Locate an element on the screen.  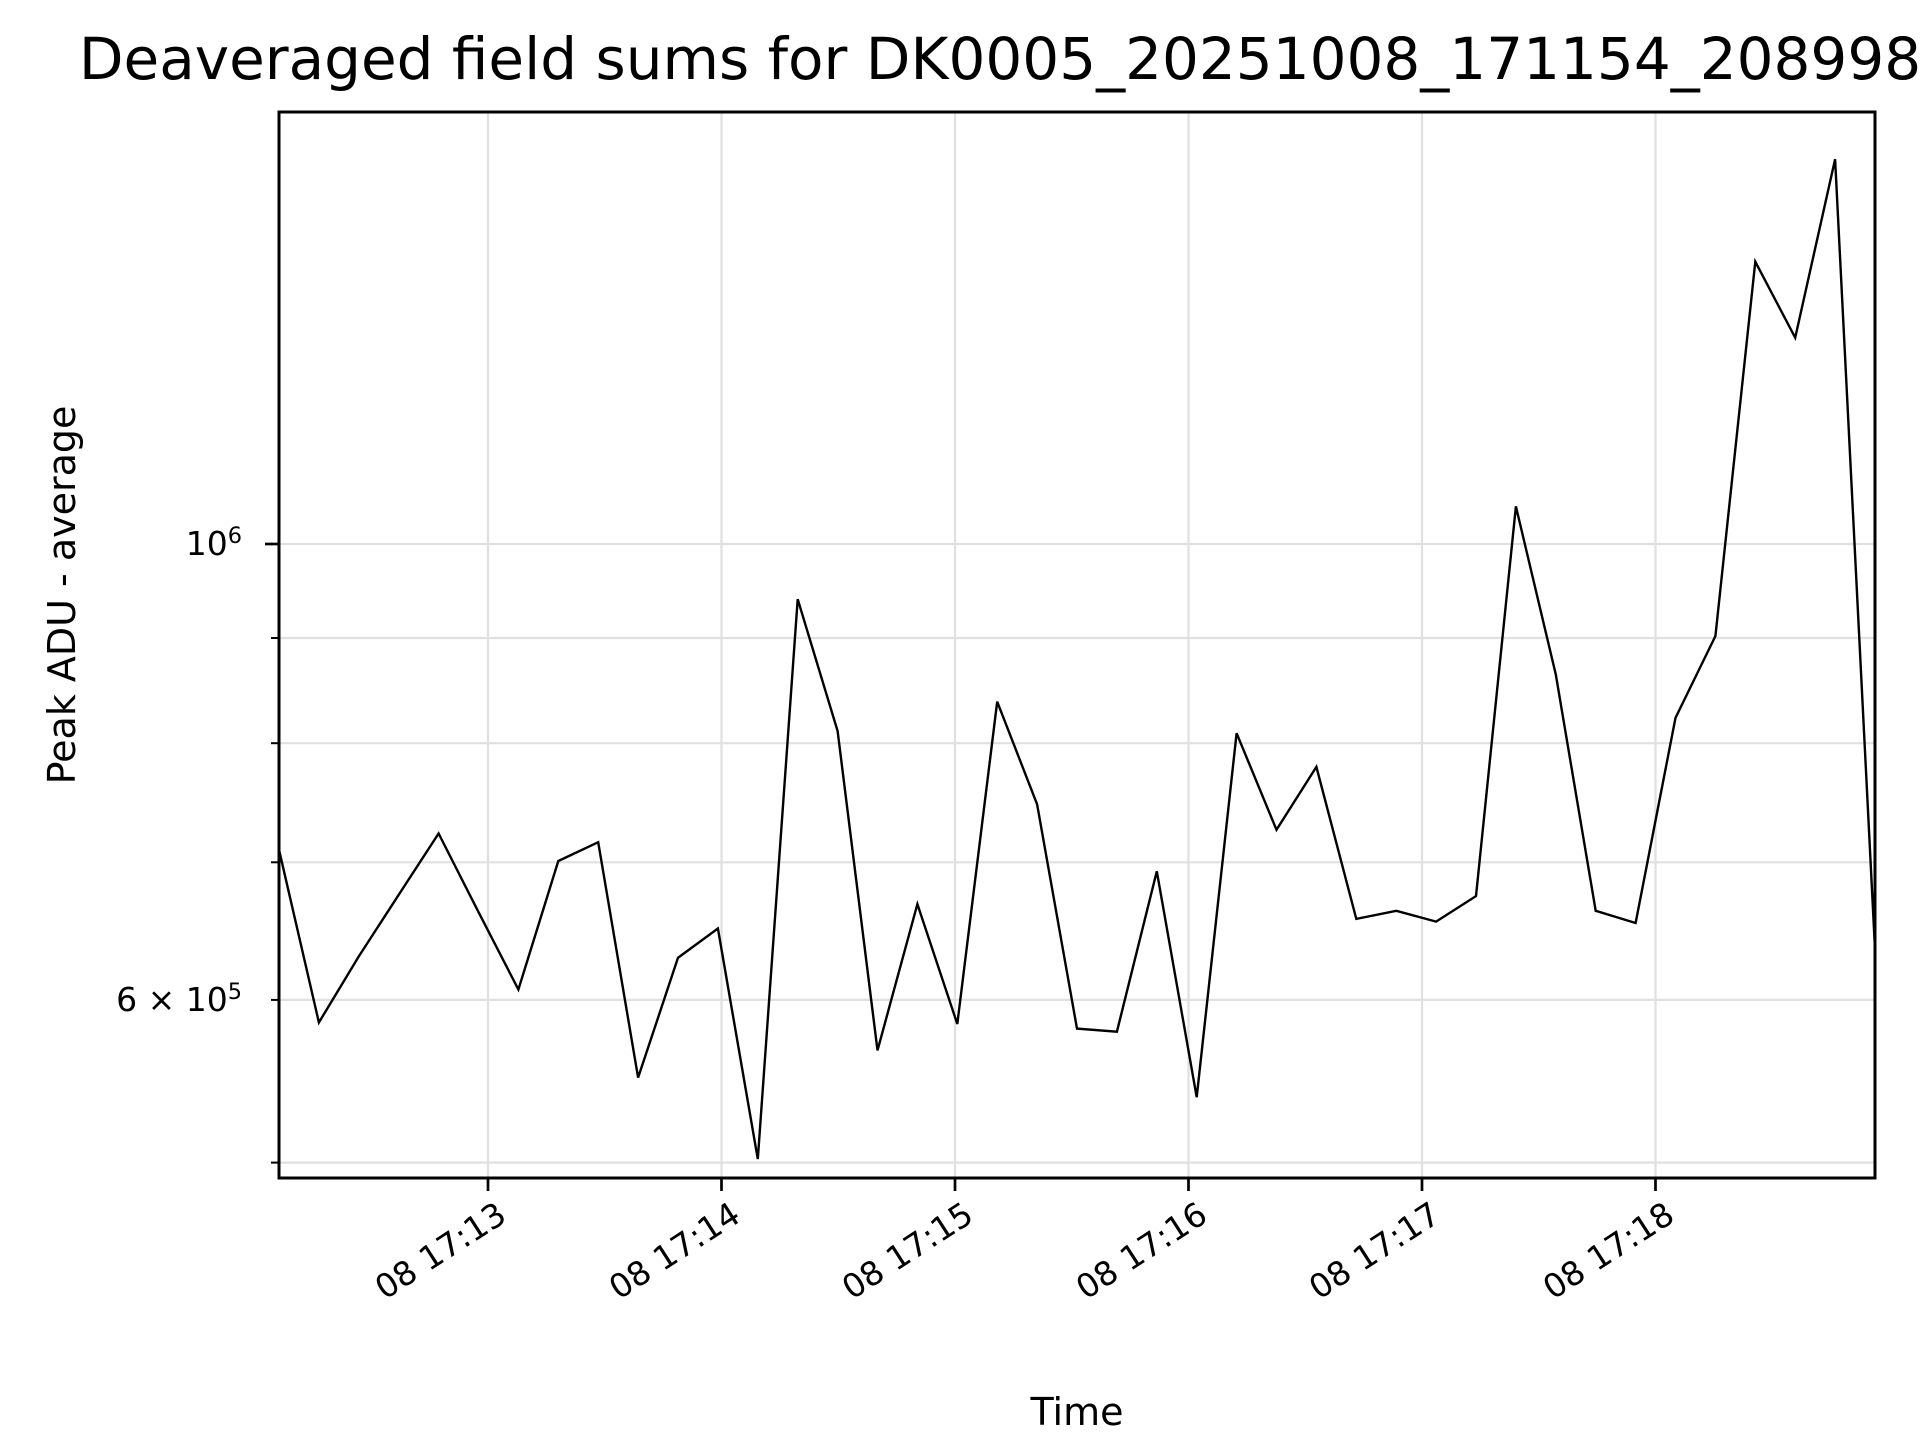
x-axis-label: Time is located at coordinates (1077, 1412).